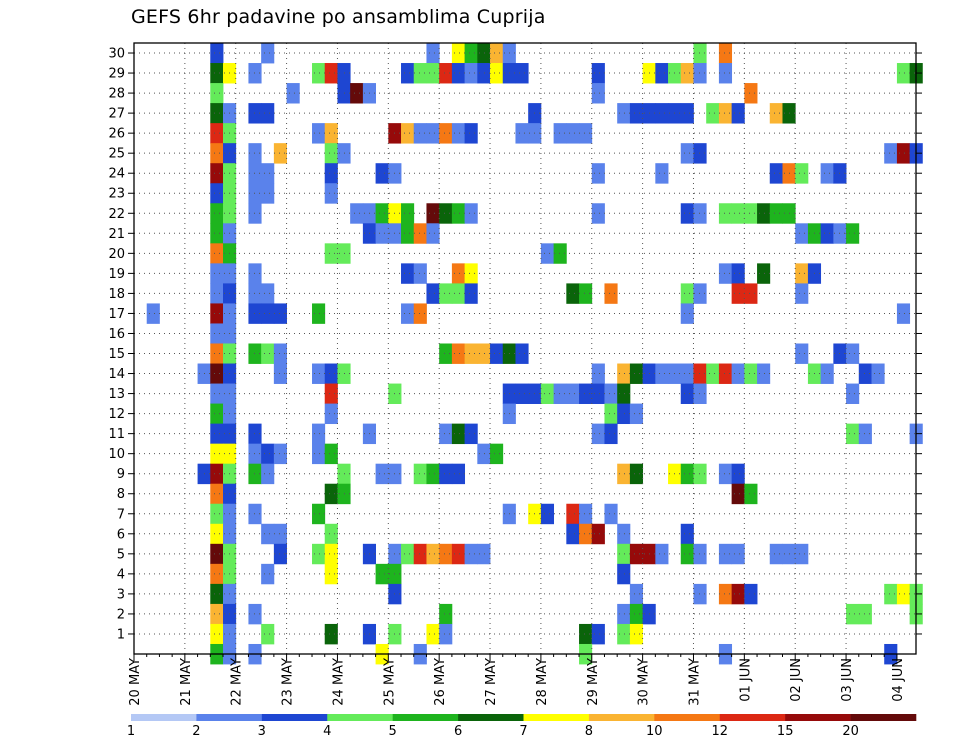 The width and height of the screenshot is (960, 742). I want to click on y-tick-label: 18, so click(116, 294).